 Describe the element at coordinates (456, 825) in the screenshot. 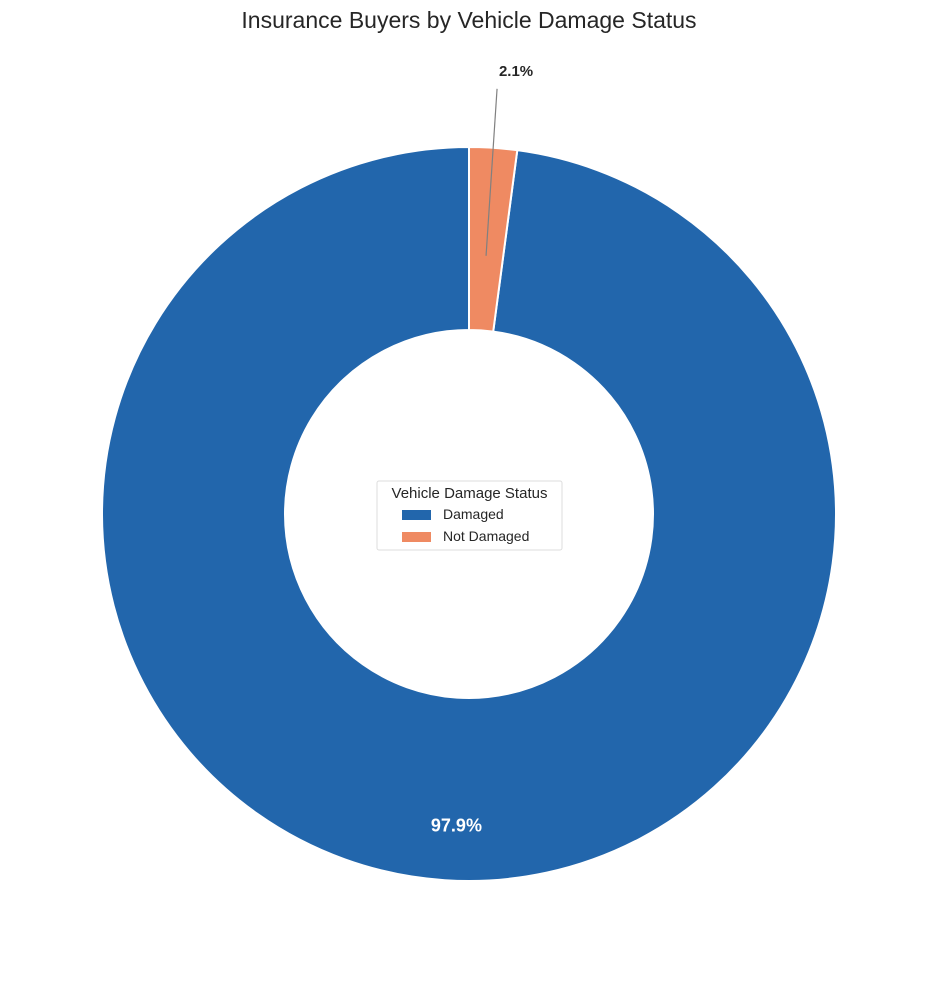

I see `slice-label-damaged: 97.9%` at that location.